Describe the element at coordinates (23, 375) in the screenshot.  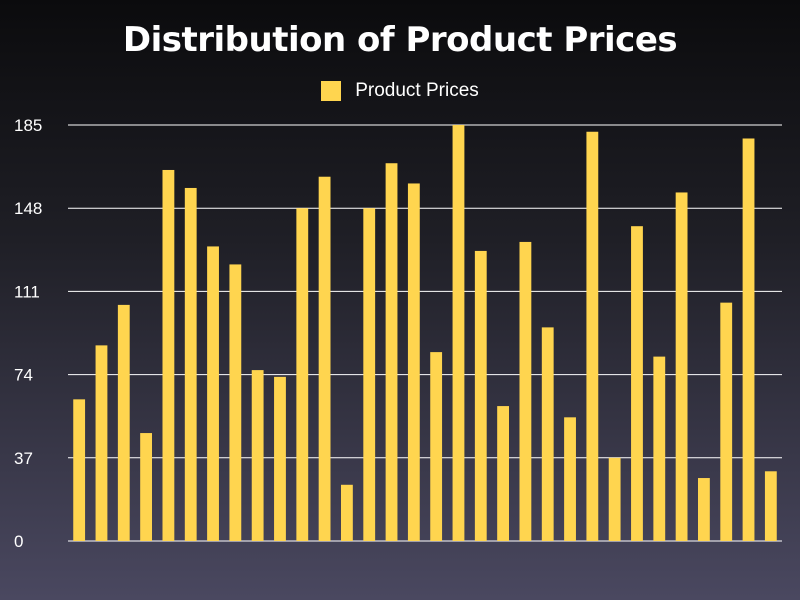
I see `y-tick-label: 74` at that location.